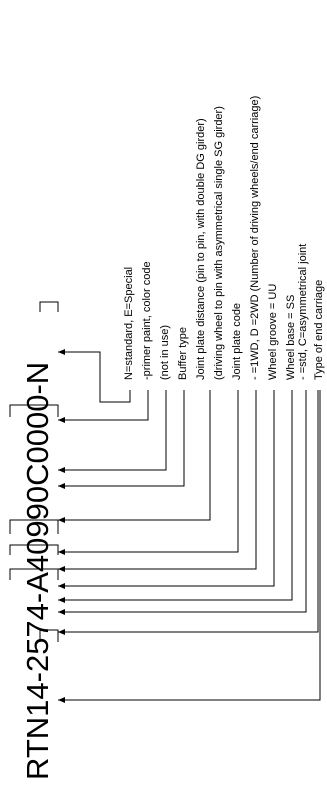 The height and width of the screenshot is (796, 327). I want to click on segment-brackets, so click(34, 471).